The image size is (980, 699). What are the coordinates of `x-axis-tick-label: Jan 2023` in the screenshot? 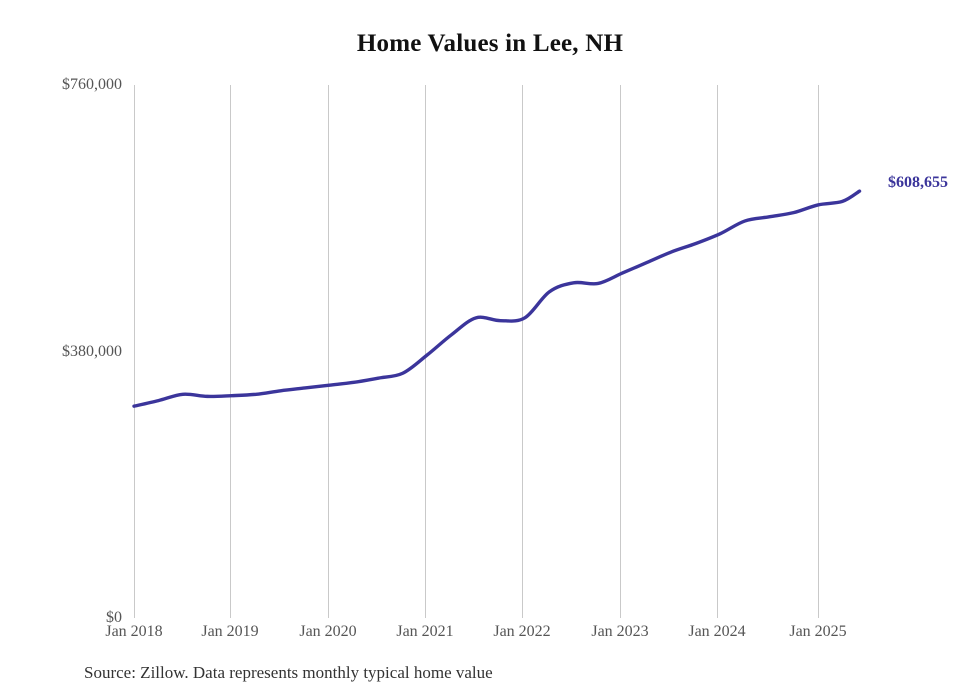 It's located at (620, 631).